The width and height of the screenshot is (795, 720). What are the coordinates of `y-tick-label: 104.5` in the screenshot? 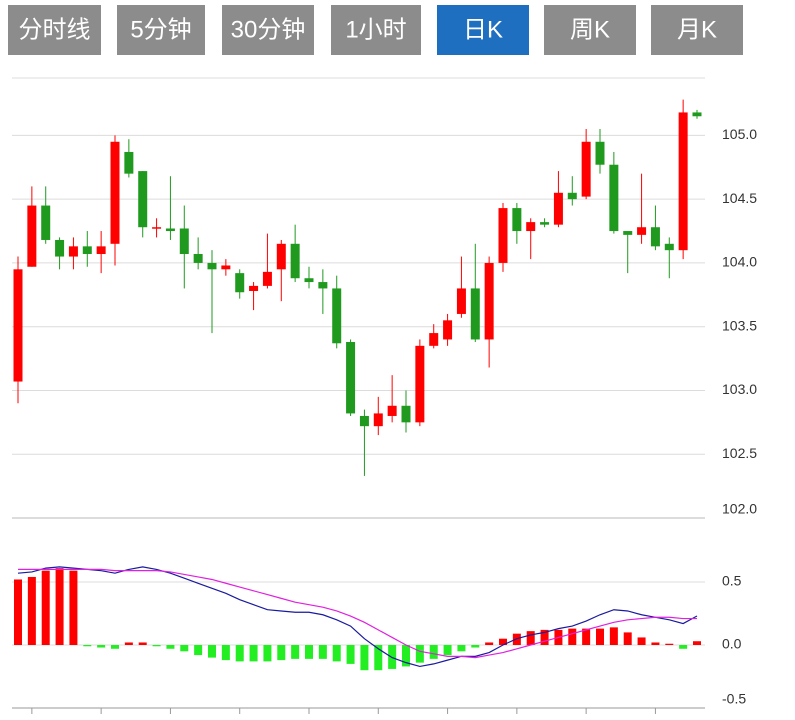 It's located at (739, 198).